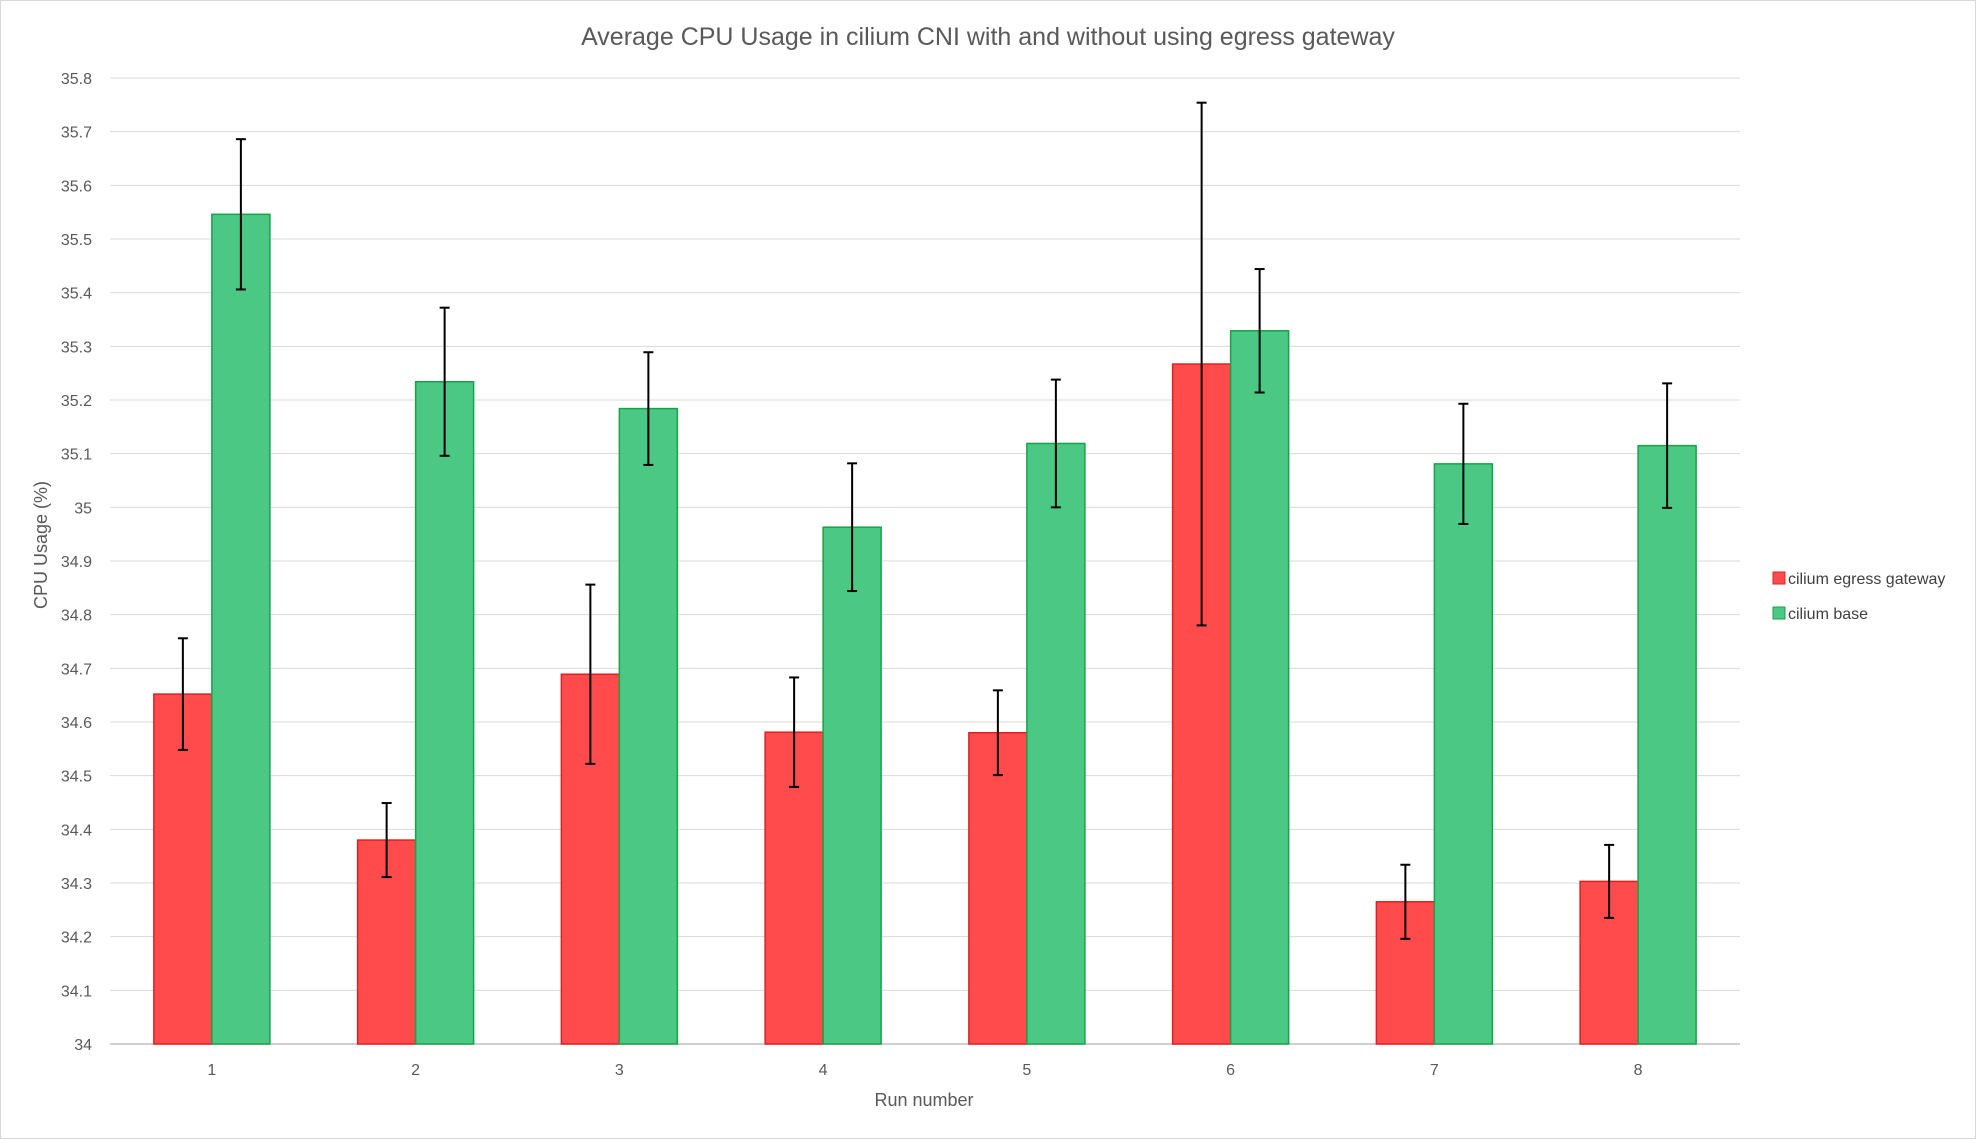 The image size is (1976, 1139). What do you see at coordinates (76, 616) in the screenshot?
I see `y-tick-label: 34.8` at bounding box center [76, 616].